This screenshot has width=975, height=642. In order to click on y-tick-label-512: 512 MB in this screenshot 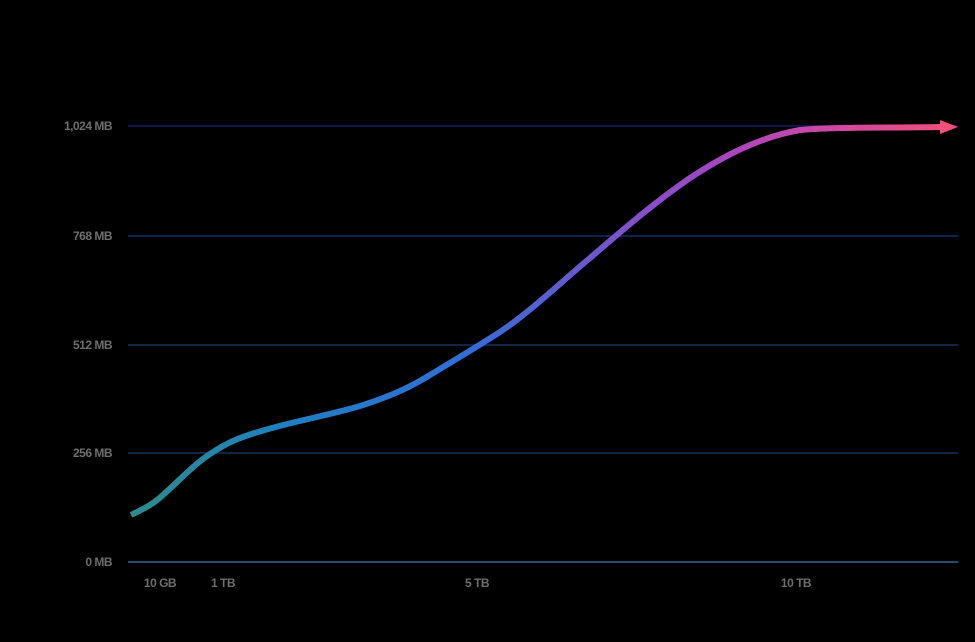, I will do `click(92, 345)`.